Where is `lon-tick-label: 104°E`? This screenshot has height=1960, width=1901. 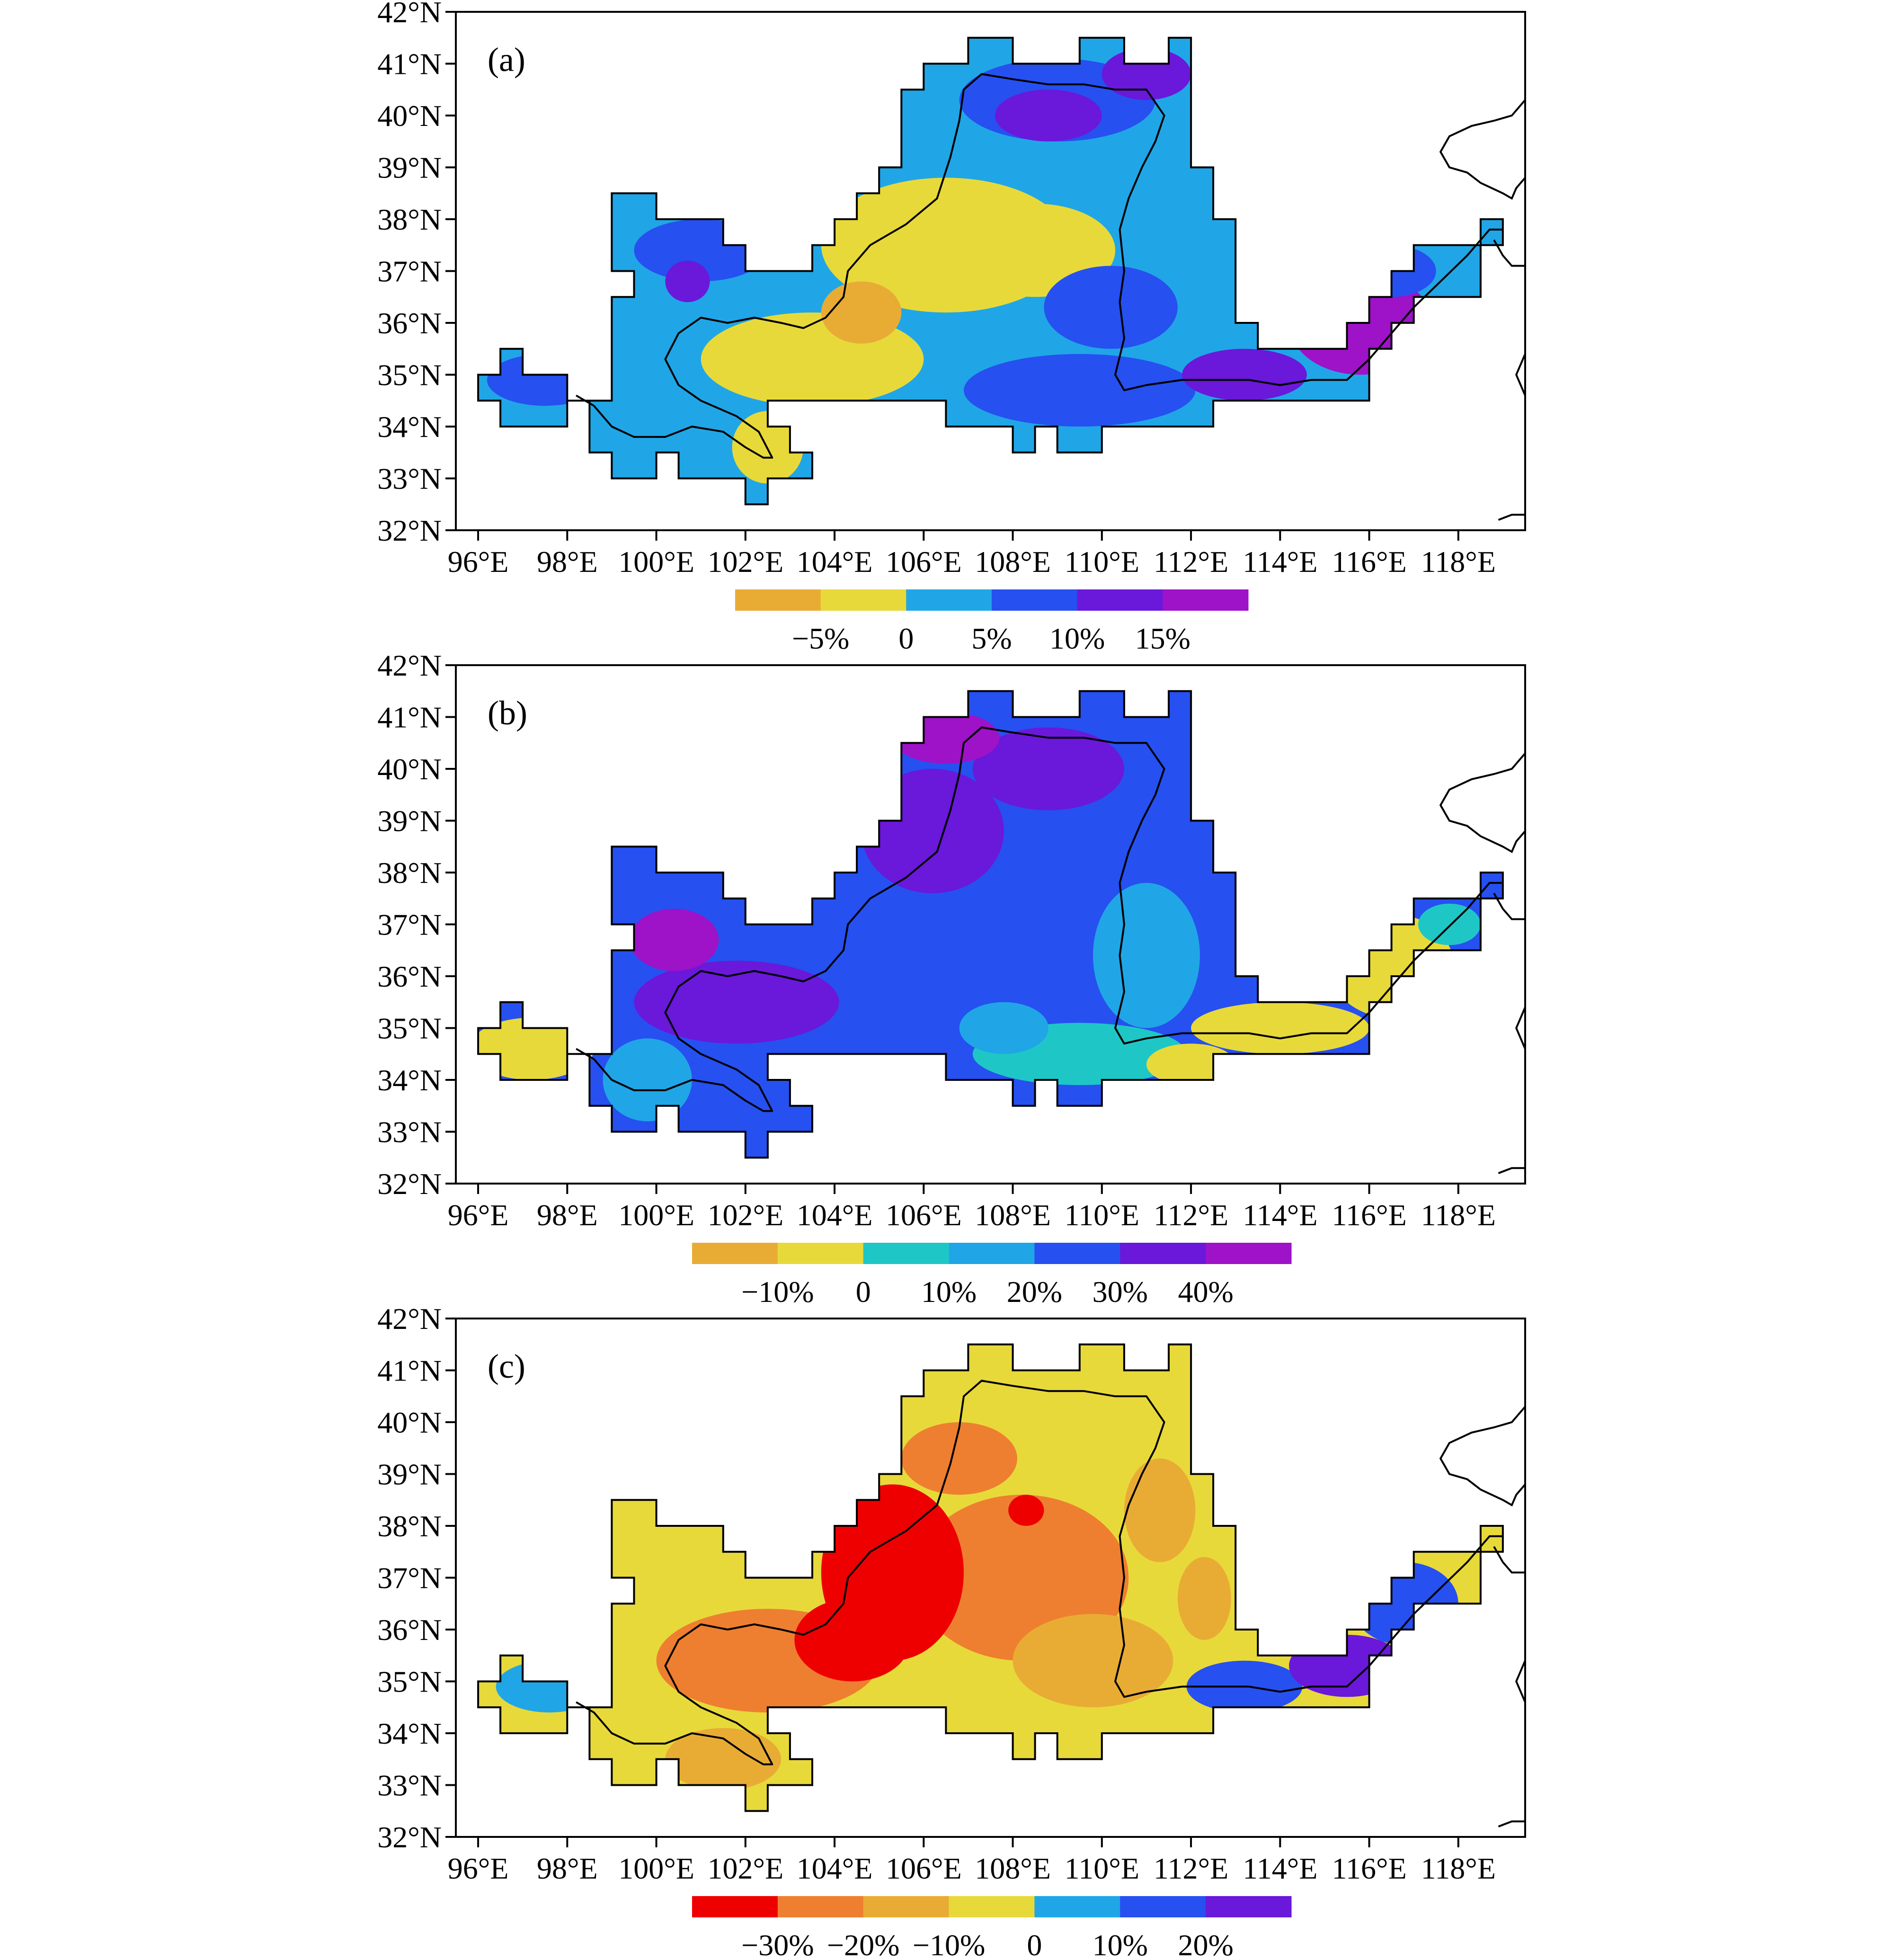
lon-tick-label: 104°E is located at coordinates (835, 562).